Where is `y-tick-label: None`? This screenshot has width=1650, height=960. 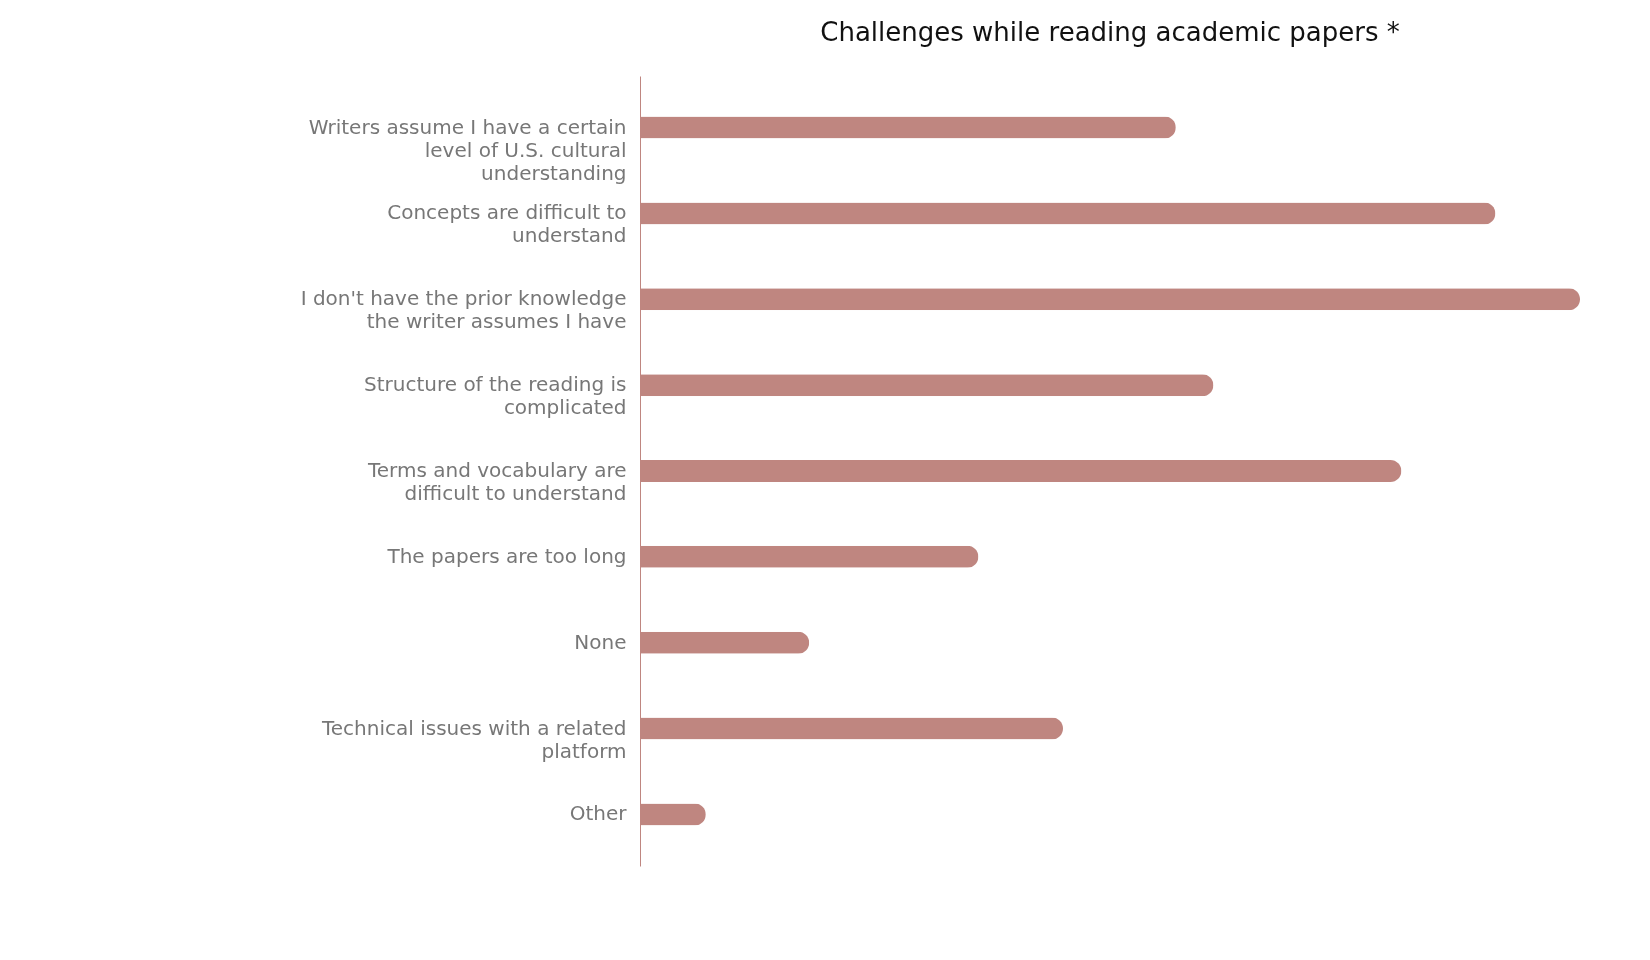
y-tick-label: None is located at coordinates (600, 641).